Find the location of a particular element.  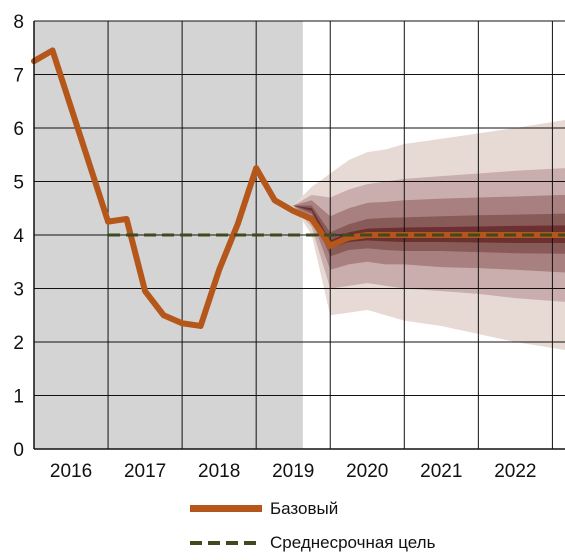

y-tick-label: 4 is located at coordinates (18, 236).